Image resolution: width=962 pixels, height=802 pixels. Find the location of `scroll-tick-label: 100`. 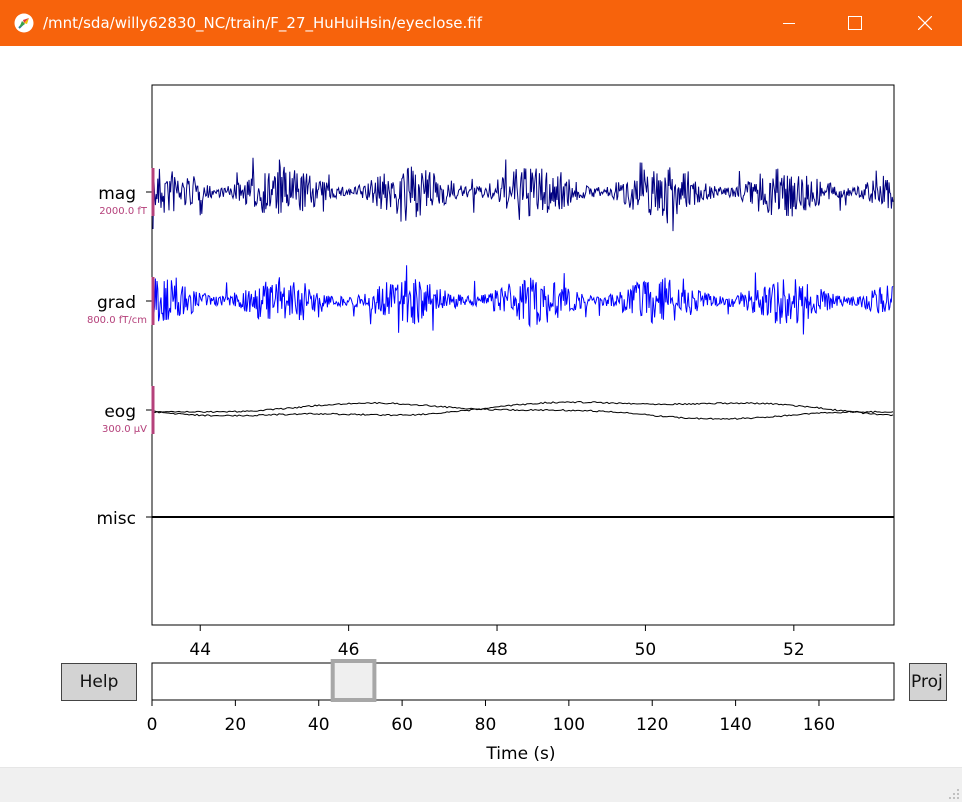

scroll-tick-label: 100 is located at coordinates (569, 725).